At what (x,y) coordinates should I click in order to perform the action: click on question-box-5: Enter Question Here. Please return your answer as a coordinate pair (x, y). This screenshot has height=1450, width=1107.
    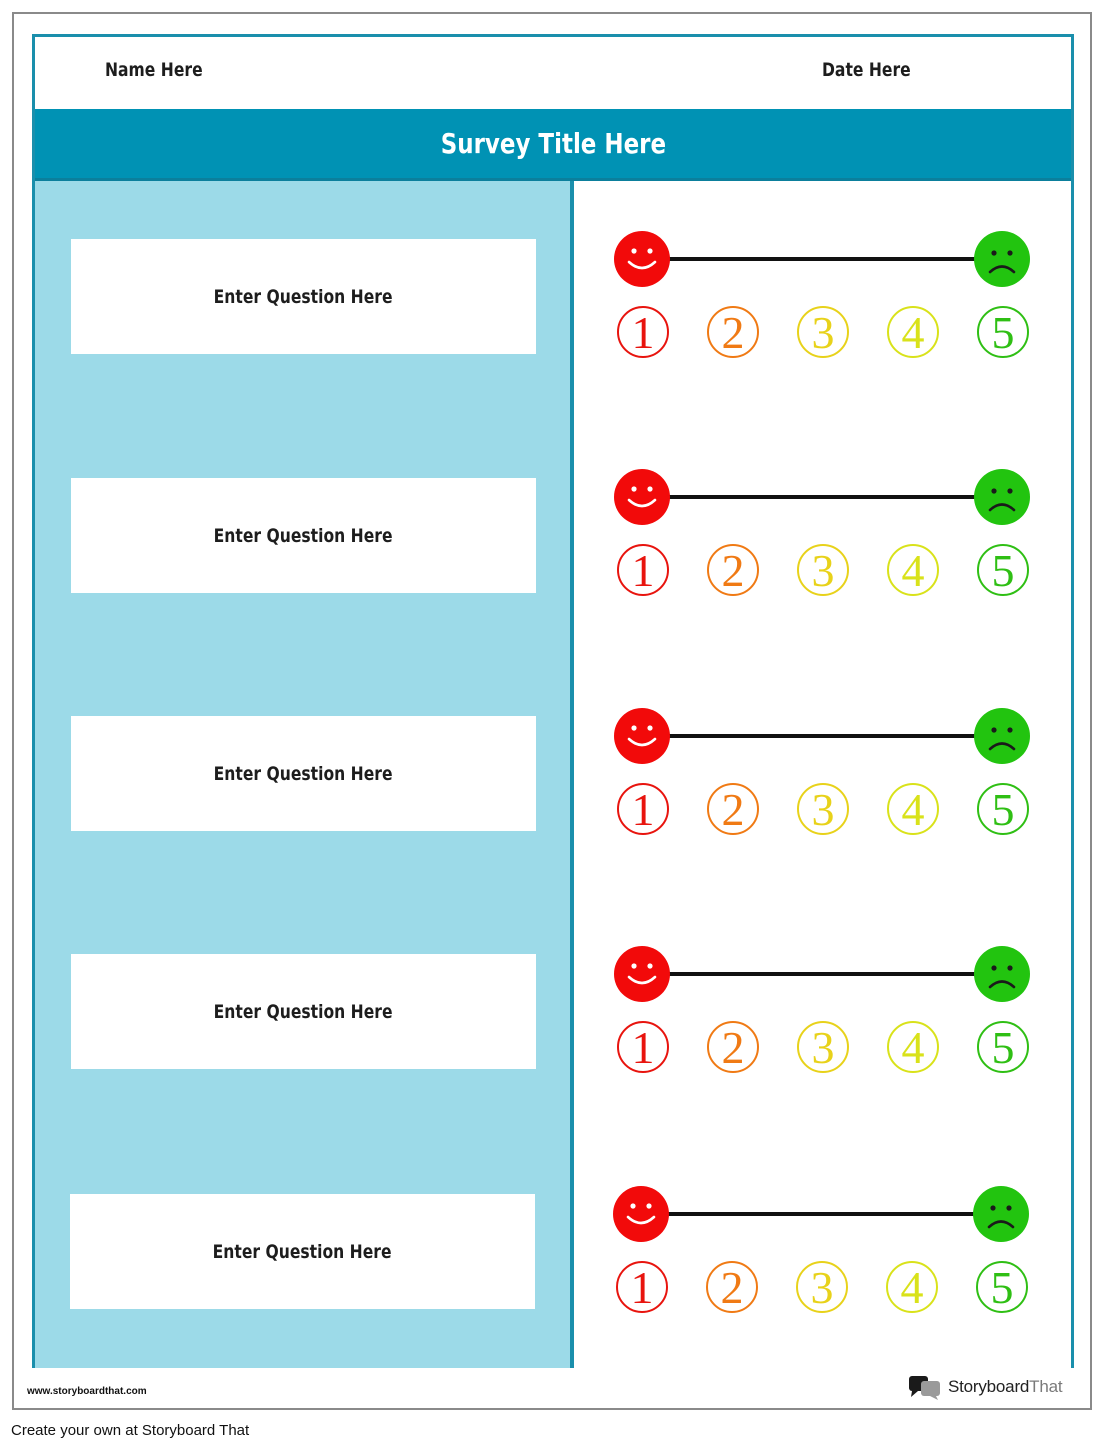
    Looking at the image, I should click on (302, 1251).